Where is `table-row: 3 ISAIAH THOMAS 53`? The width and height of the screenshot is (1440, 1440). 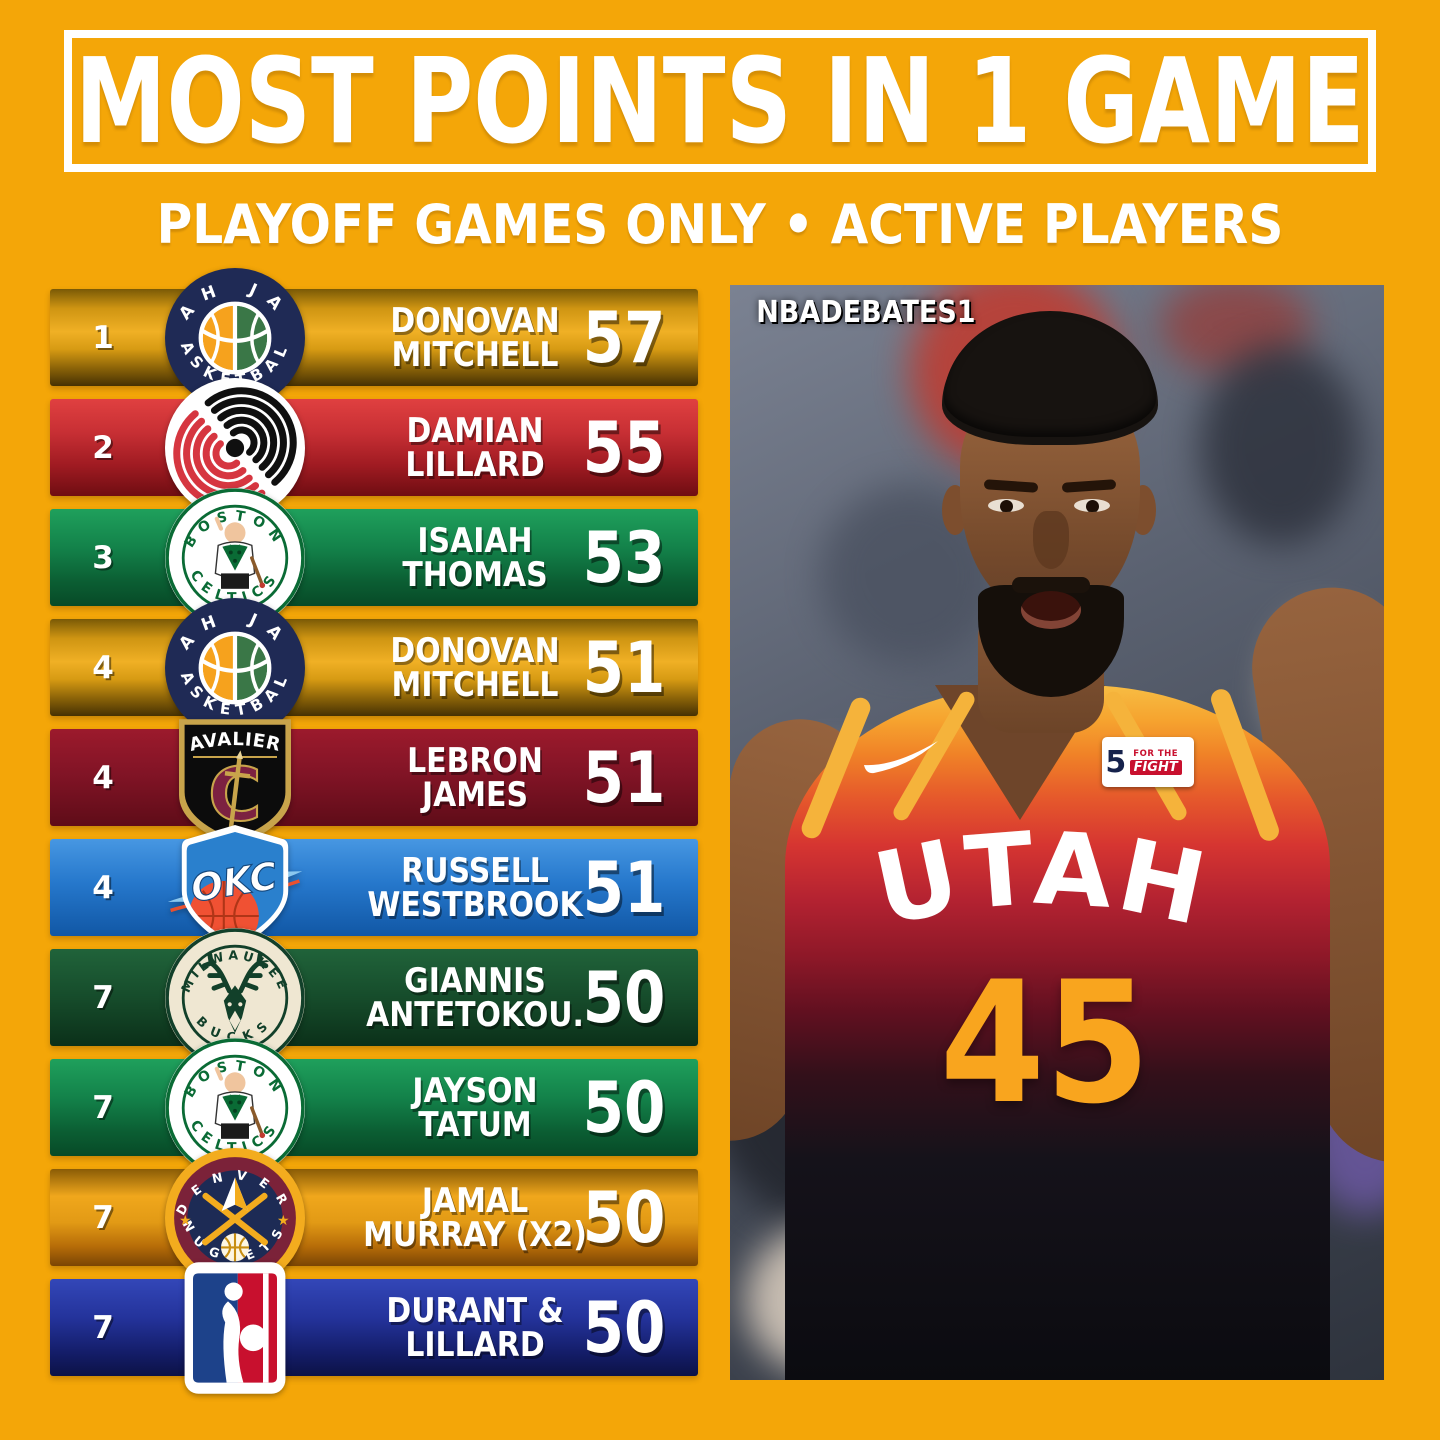
table-row: 3 ISAIAH THOMAS 53 is located at coordinates (374, 557).